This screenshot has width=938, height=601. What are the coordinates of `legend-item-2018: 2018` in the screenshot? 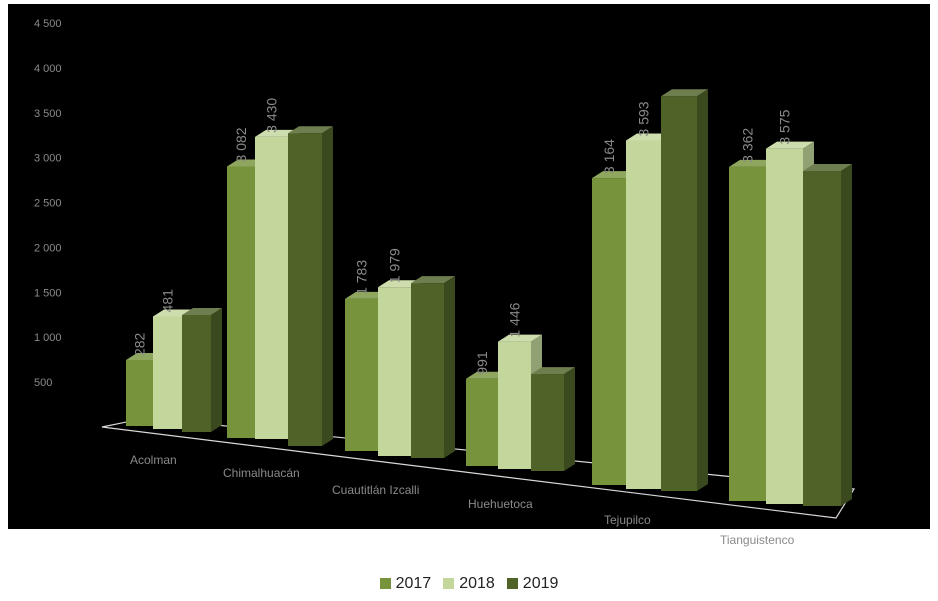 It's located at (469, 584).